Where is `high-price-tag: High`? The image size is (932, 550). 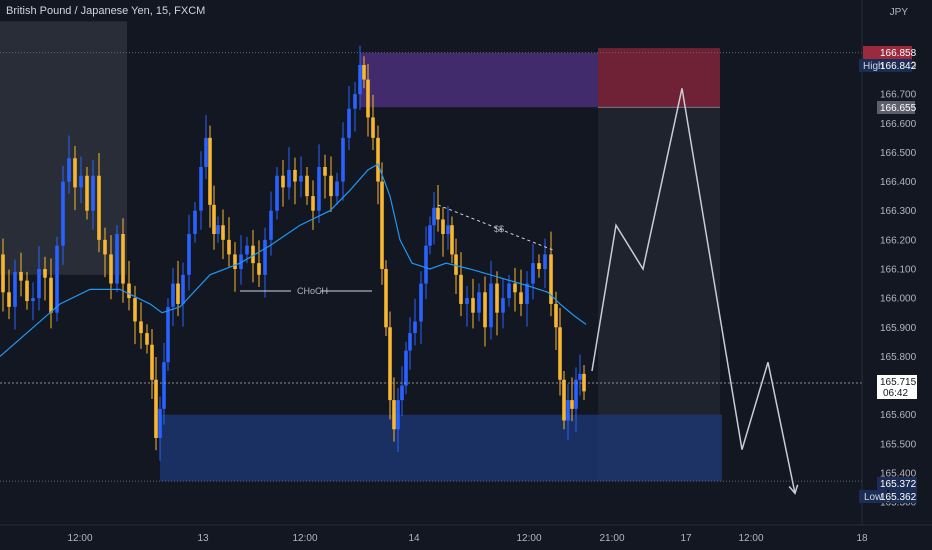 high-price-tag: High is located at coordinates (873, 65).